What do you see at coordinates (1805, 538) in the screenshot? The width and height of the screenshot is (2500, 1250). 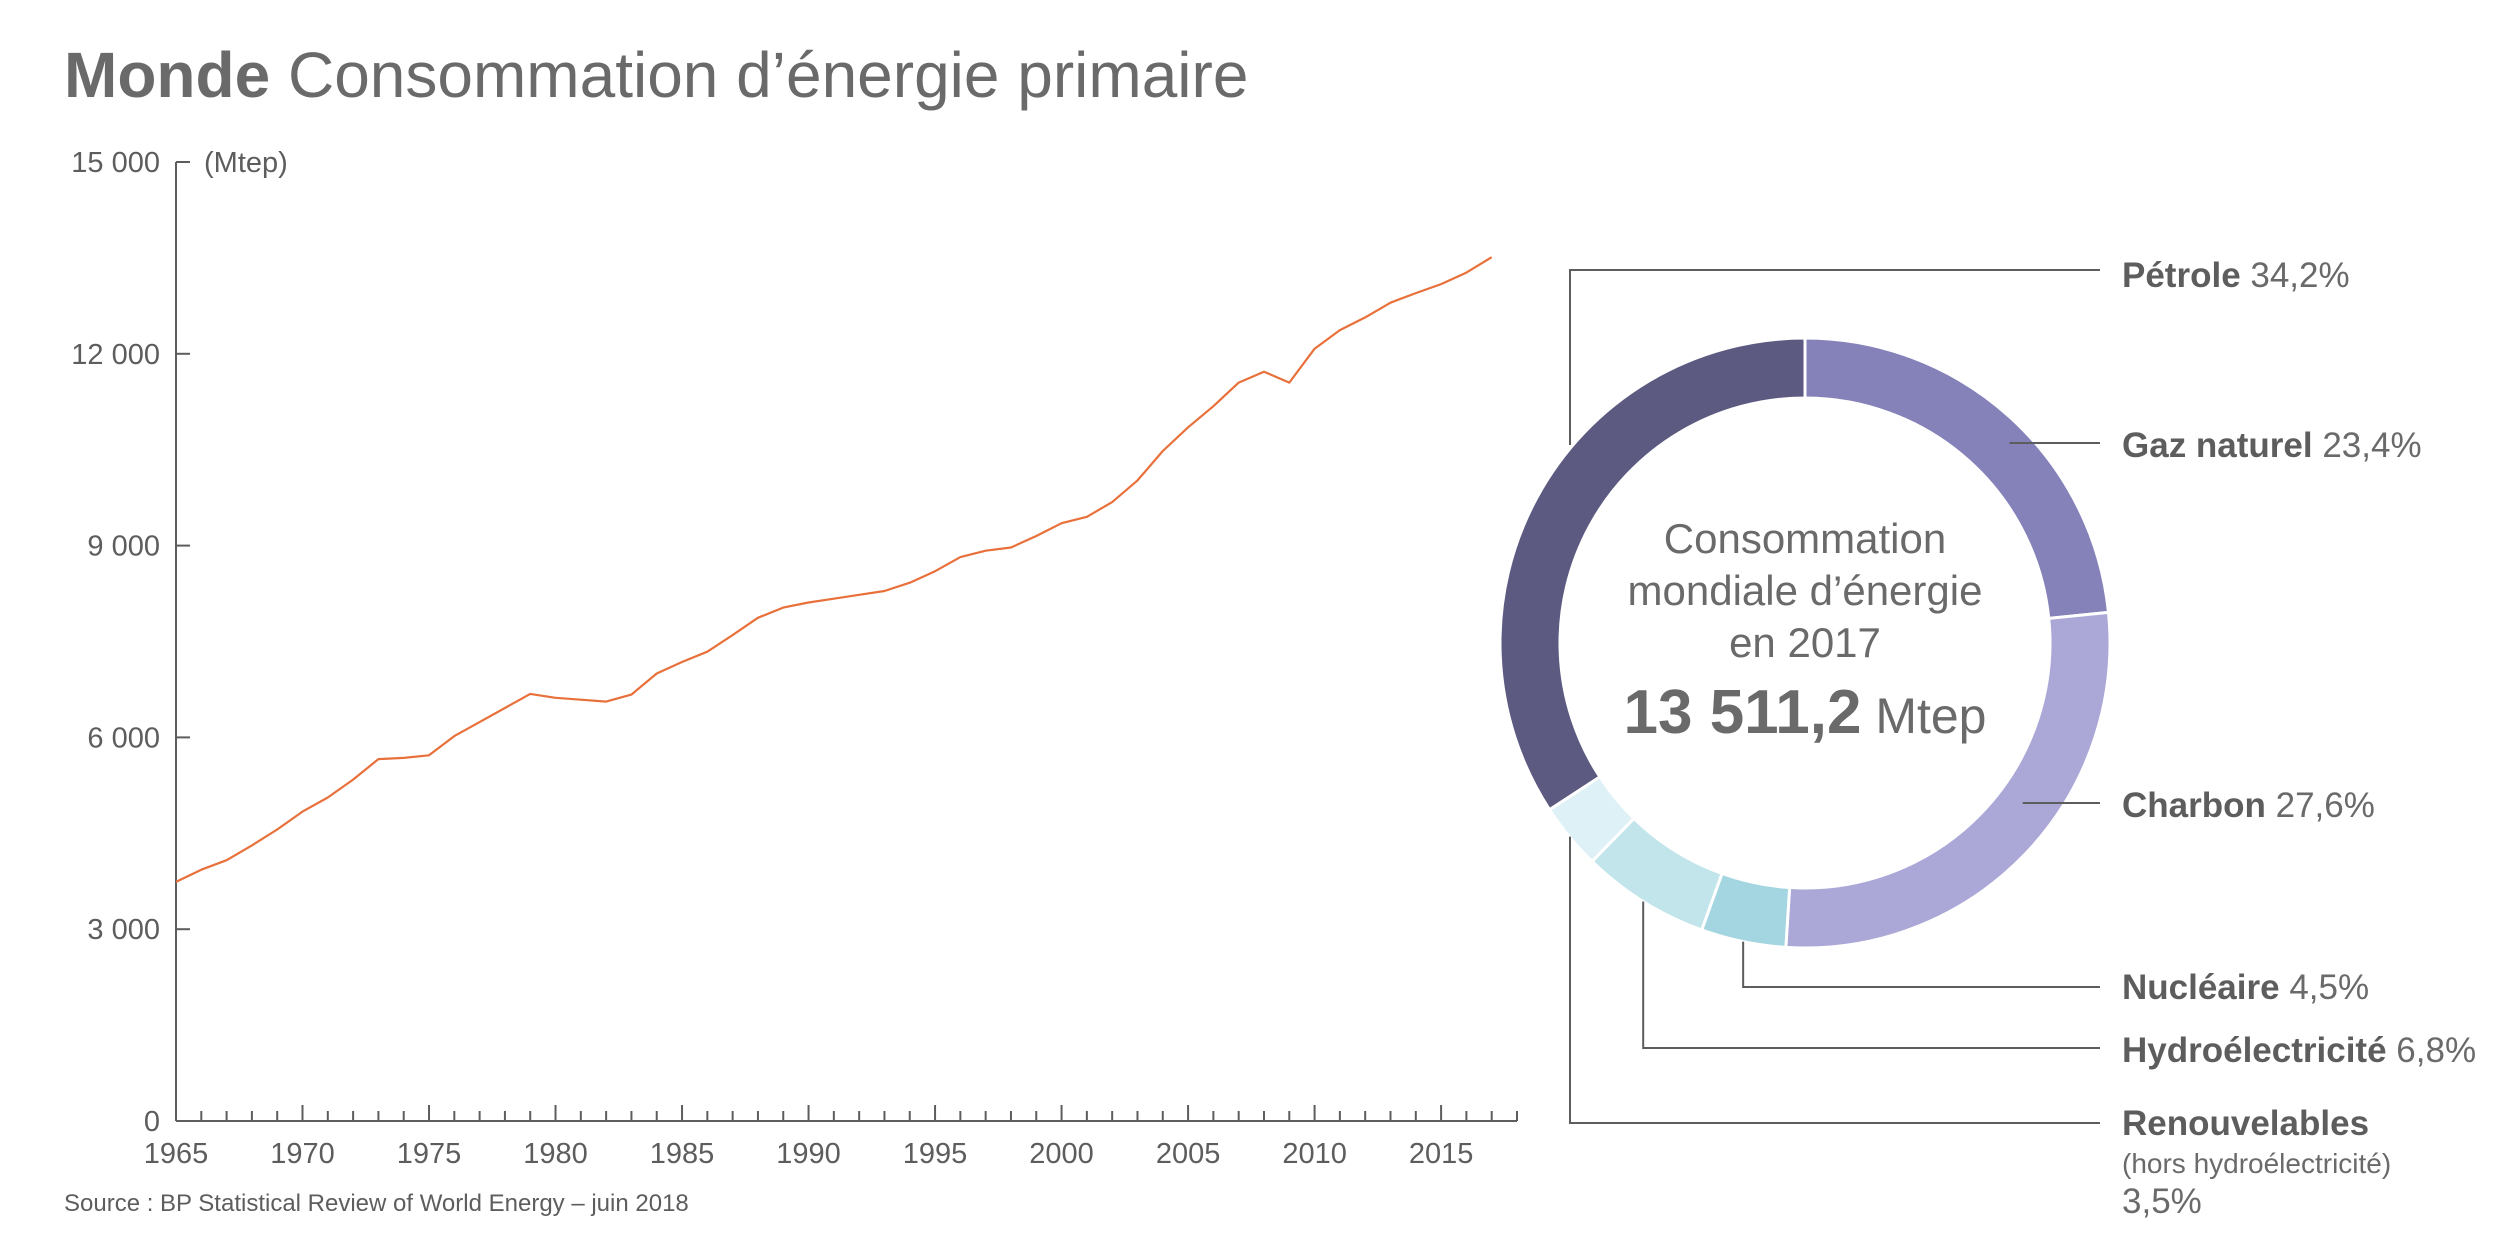 I see `donut-center-text: Consommation` at bounding box center [1805, 538].